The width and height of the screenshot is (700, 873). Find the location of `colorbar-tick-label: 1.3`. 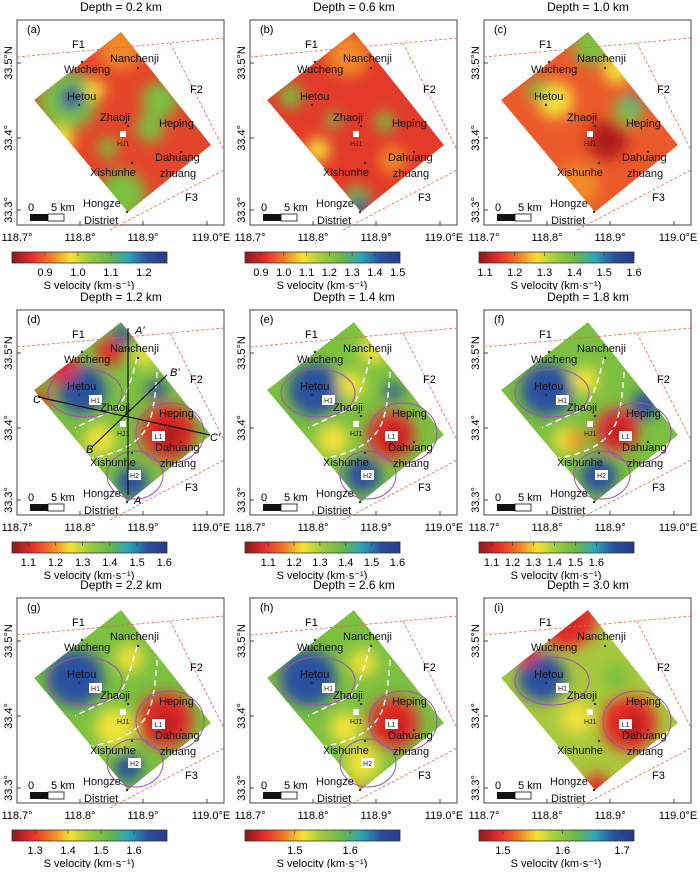

colorbar-tick-label: 1.3 is located at coordinates (82, 563).